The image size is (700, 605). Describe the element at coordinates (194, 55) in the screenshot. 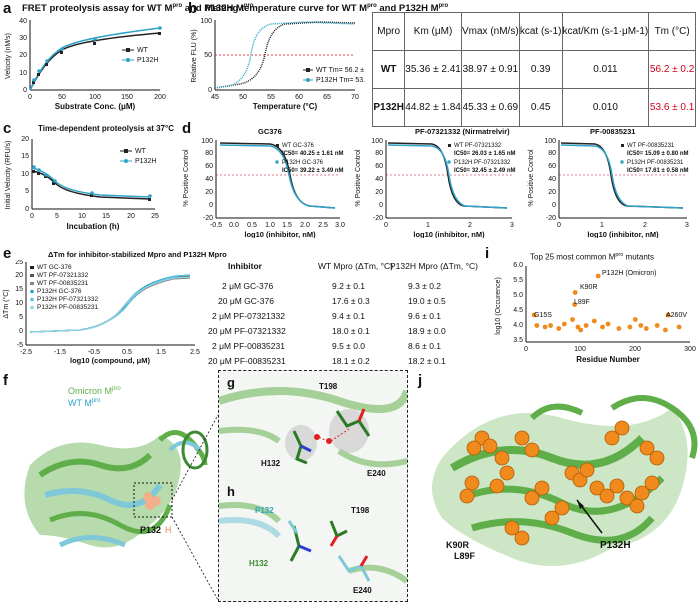

I see `chart-b-ylabel: Relative FLU (%)` at that location.